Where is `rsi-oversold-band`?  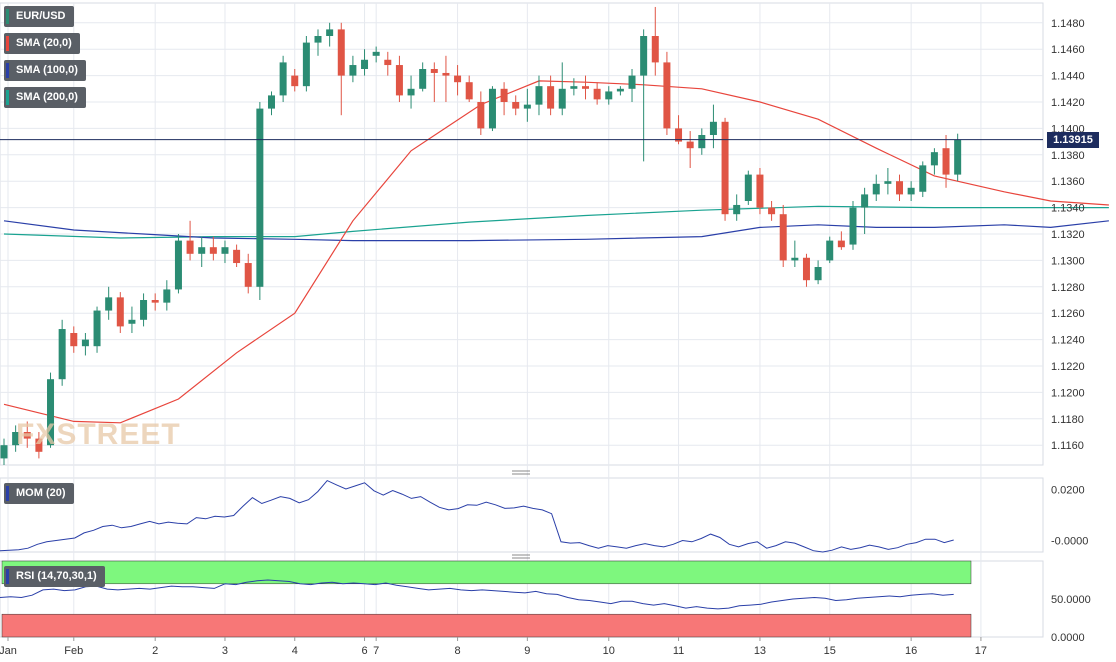
rsi-oversold-band is located at coordinates (486, 625).